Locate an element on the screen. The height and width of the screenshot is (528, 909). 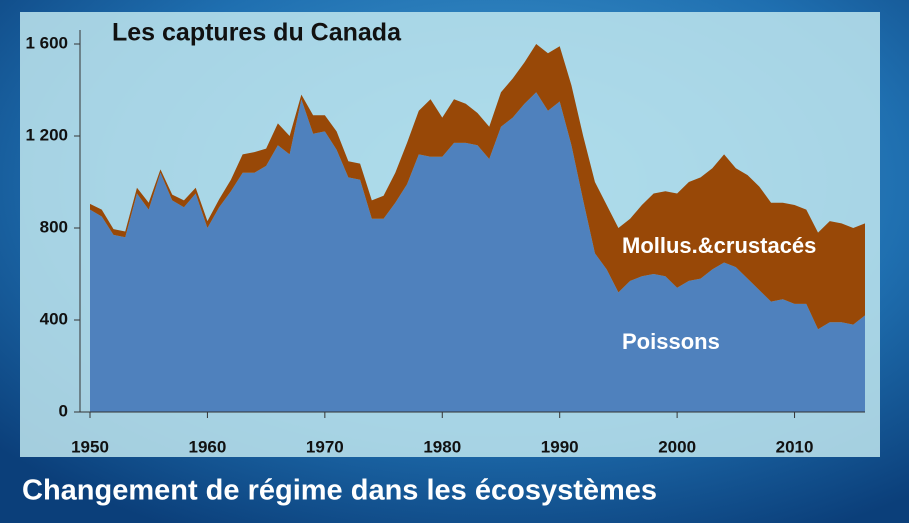
x-tick-label: 2010 is located at coordinates (795, 446).